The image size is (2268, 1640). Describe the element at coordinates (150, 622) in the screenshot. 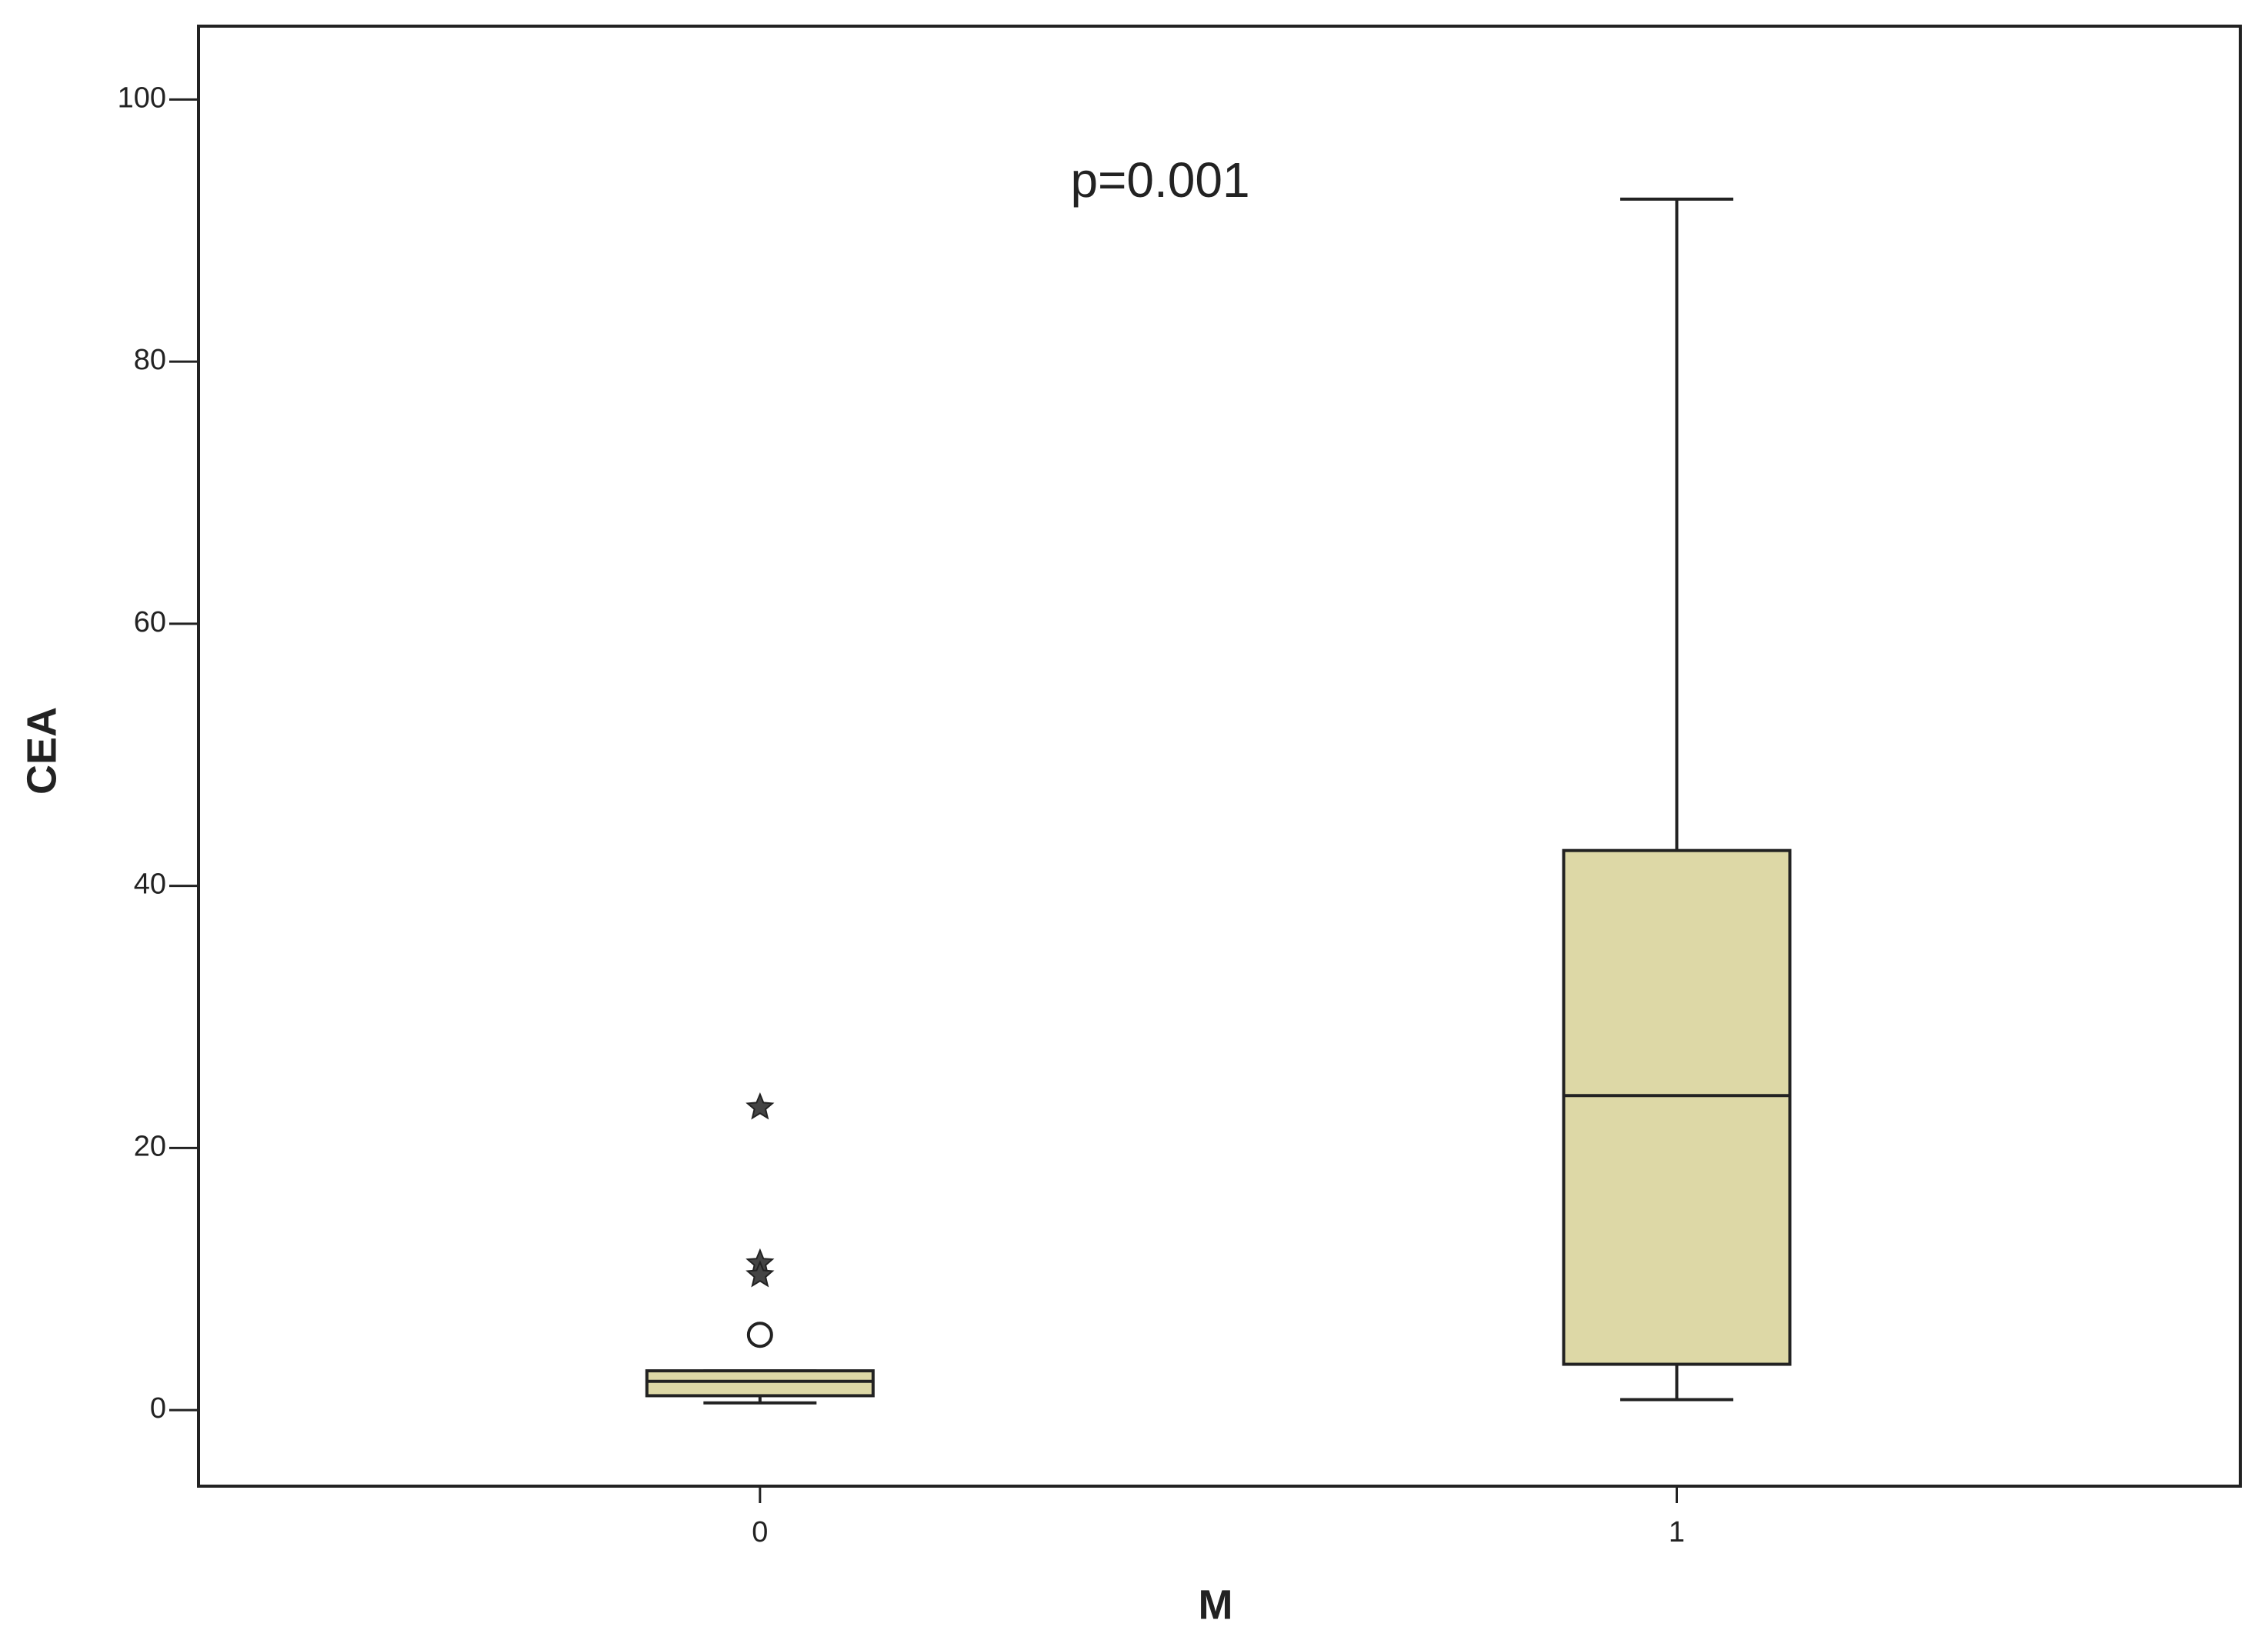

I see `y-tick-label: 60` at that location.